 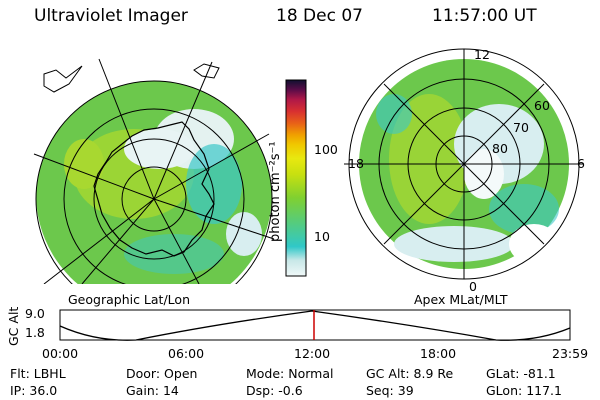 What do you see at coordinates (131, 78) in the screenshot?
I see `continent-outline` at bounding box center [131, 78].